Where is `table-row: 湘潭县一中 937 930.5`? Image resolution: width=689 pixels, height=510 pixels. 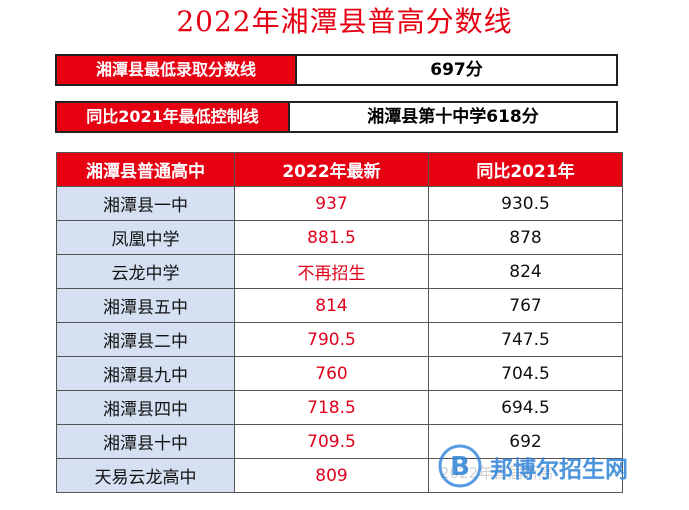 table-row: 湘潭县一中 937 930.5 is located at coordinates (339, 203).